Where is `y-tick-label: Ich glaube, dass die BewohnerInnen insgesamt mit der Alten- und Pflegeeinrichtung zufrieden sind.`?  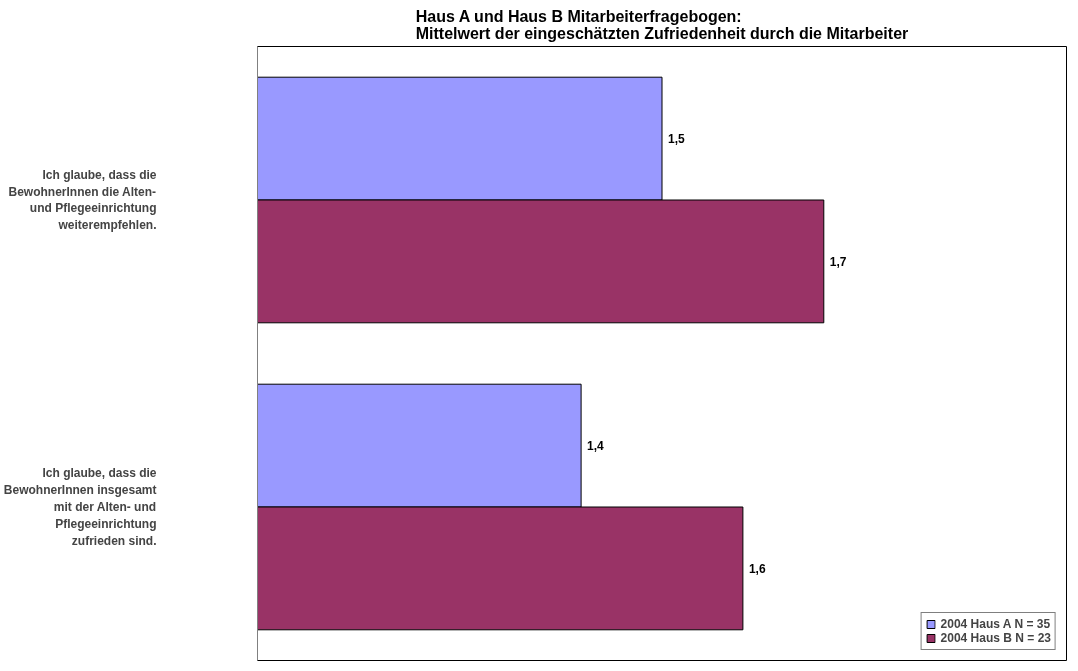 y-tick-label: Ich glaube, dass die BewohnerInnen insgesamt mit der Alten- und Pflegeeinrichtung zufrieden sind. is located at coordinates (80, 507).